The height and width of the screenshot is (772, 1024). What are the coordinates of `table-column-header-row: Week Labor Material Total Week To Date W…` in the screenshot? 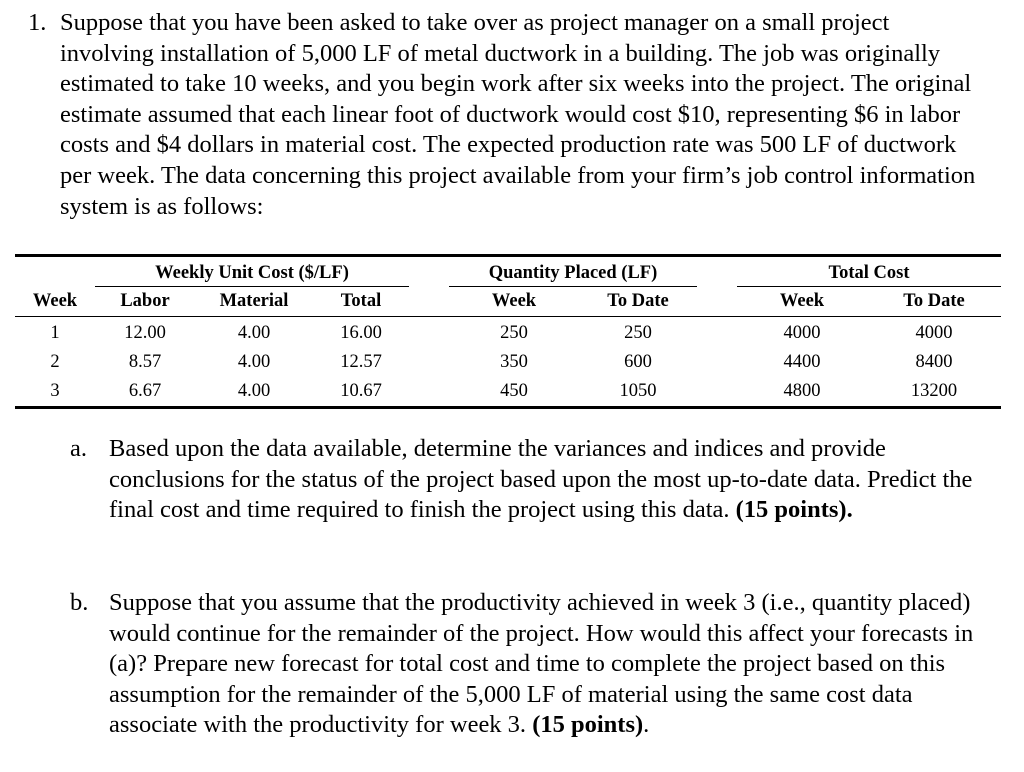 It's located at (508, 302).